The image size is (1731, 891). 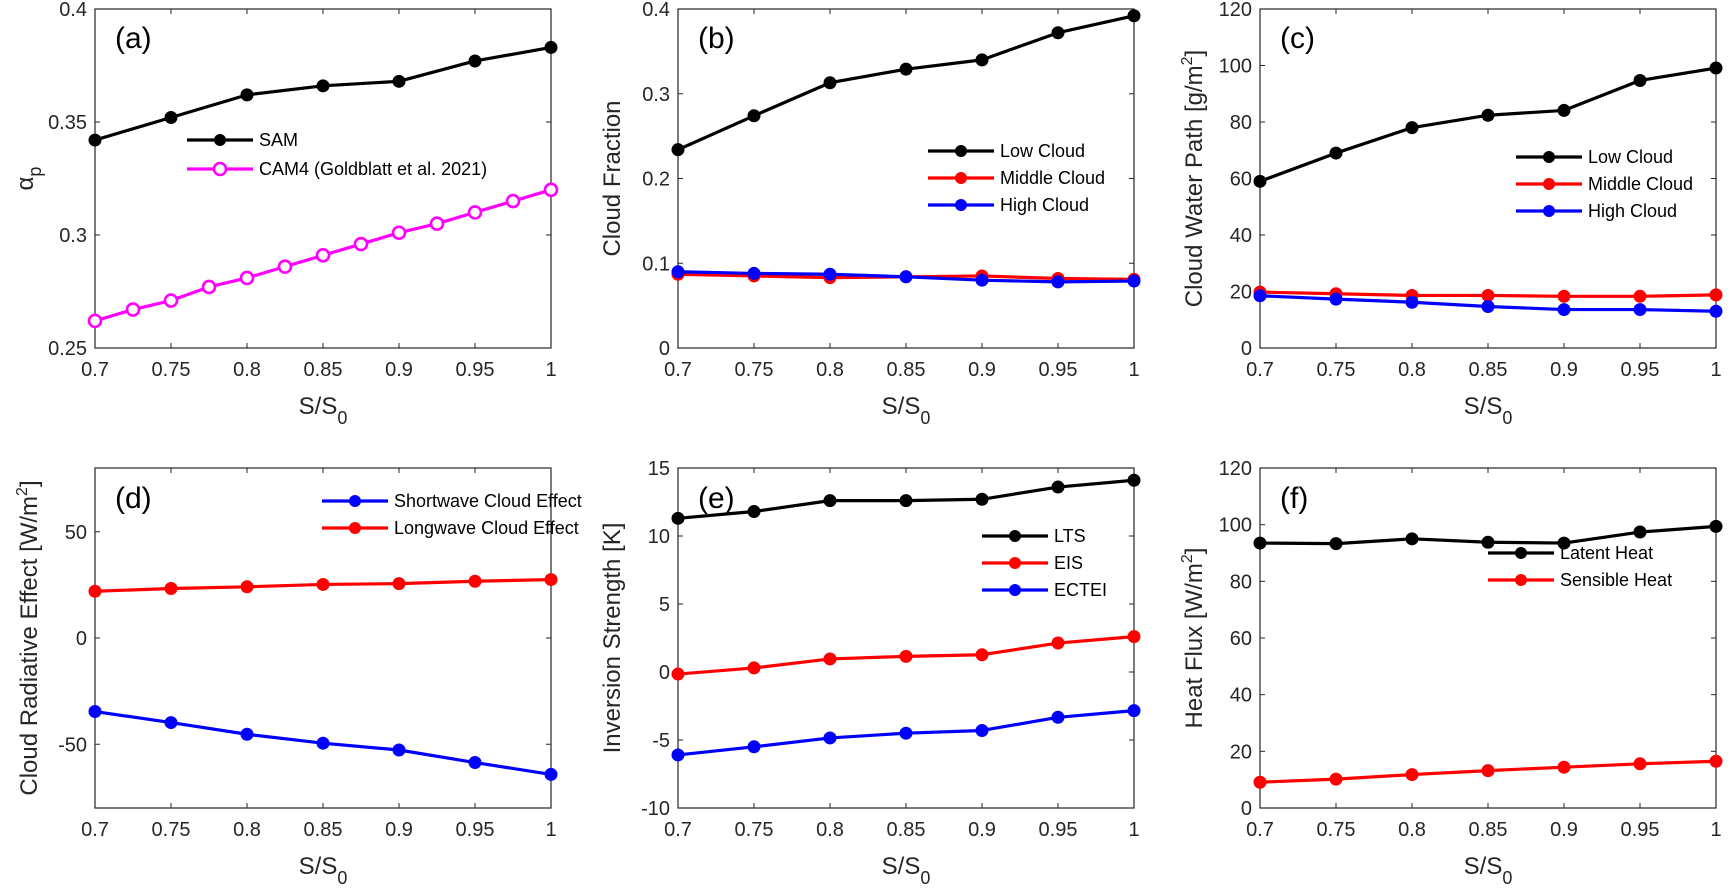 What do you see at coordinates (1606, 553) in the screenshot?
I see `legend-label: Latent Heat` at bounding box center [1606, 553].